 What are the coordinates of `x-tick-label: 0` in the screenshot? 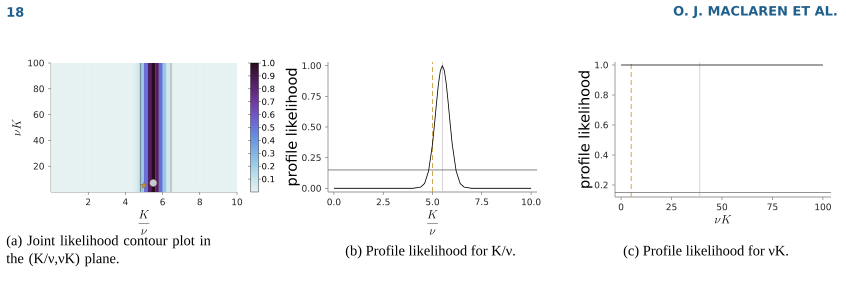 It's located at (621, 207).